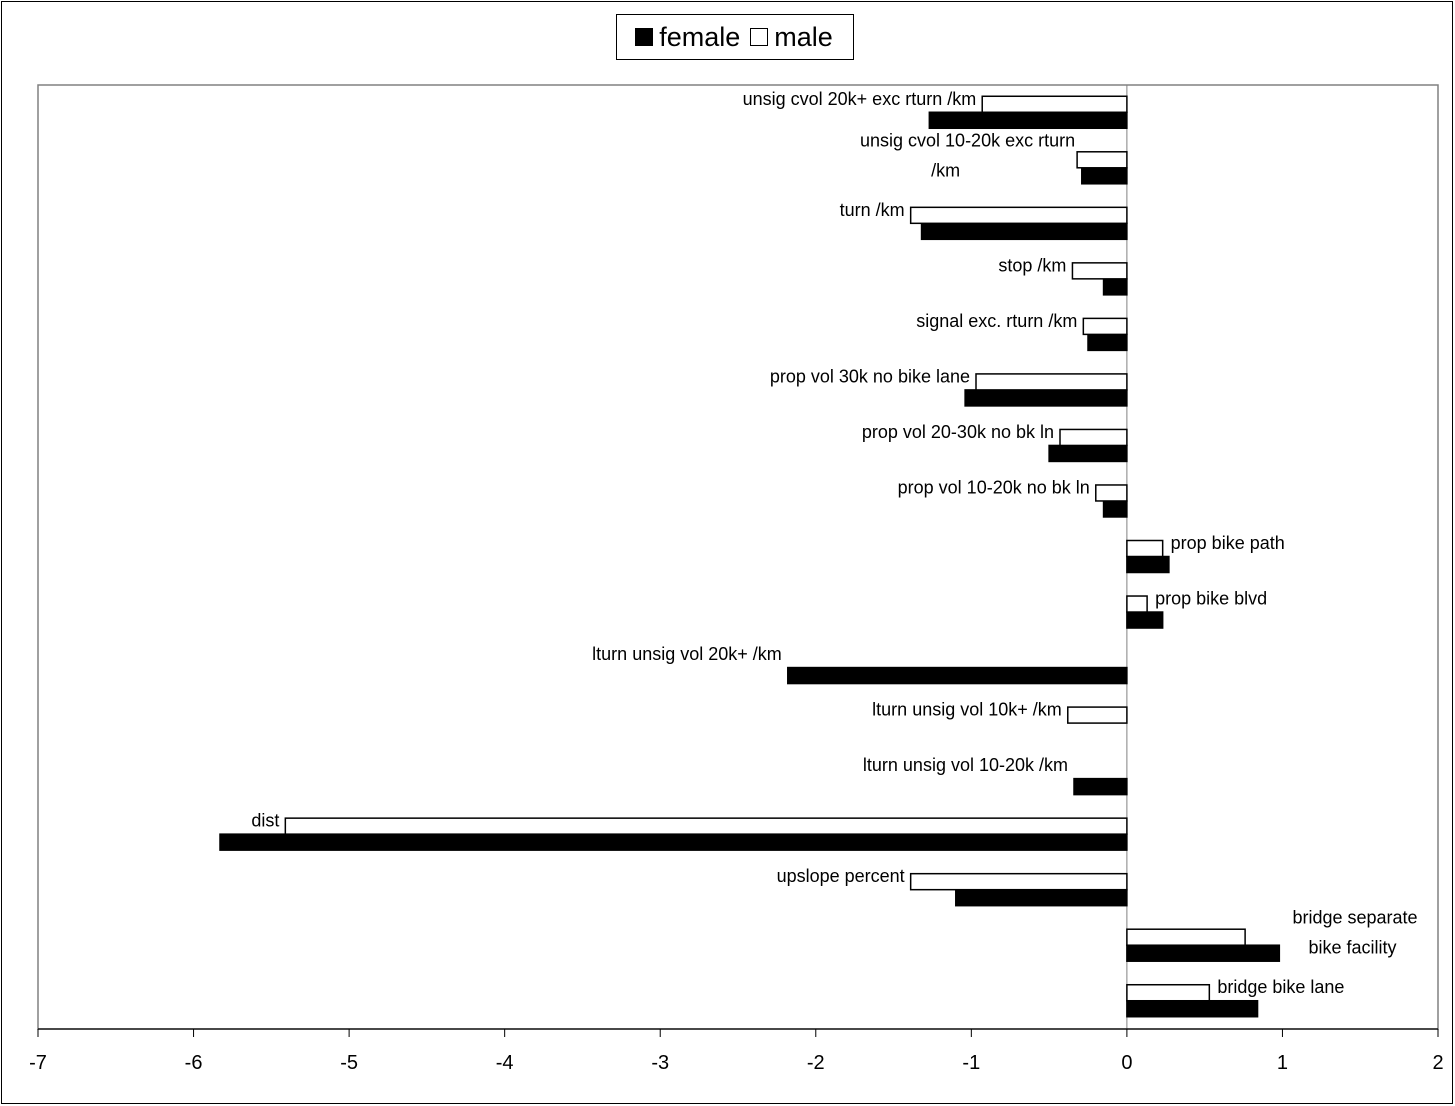 This screenshot has width=1455, height=1106. Describe the element at coordinates (1126, 1063) in the screenshot. I see `x-tick-label: 0` at that location.